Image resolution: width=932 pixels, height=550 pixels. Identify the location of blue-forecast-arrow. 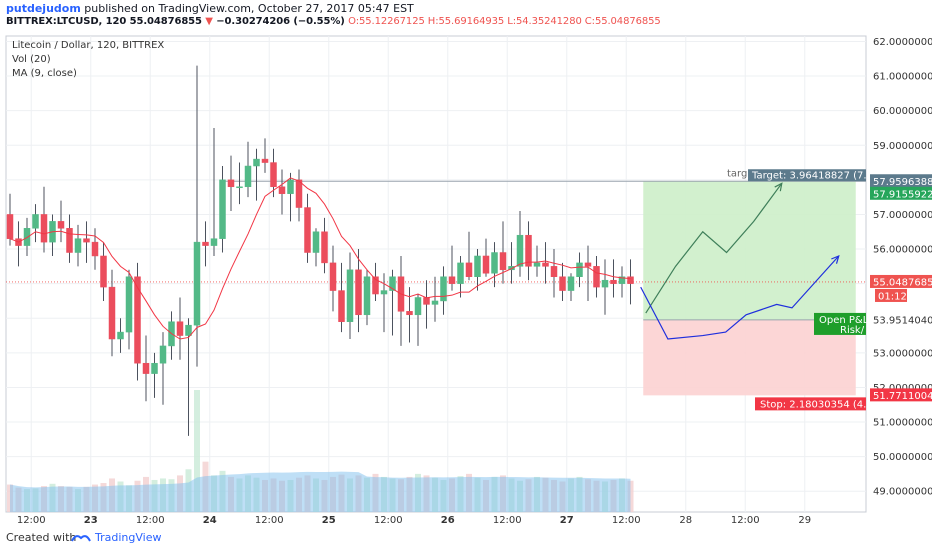
(740, 297).